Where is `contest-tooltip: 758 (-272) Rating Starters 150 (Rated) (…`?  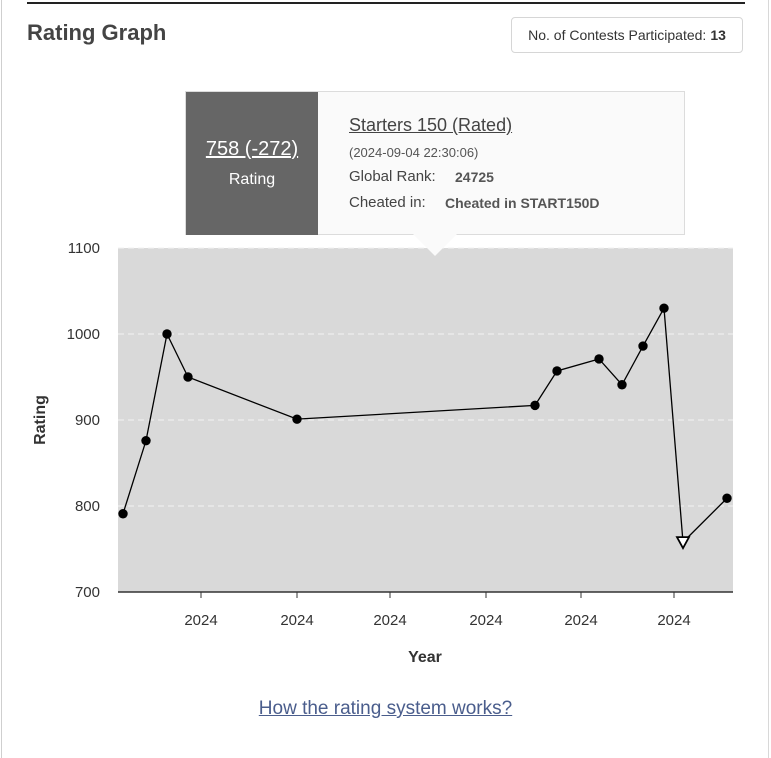 contest-tooltip: 758 (-272) Rating Starters 150 (Rated) (… is located at coordinates (435, 163).